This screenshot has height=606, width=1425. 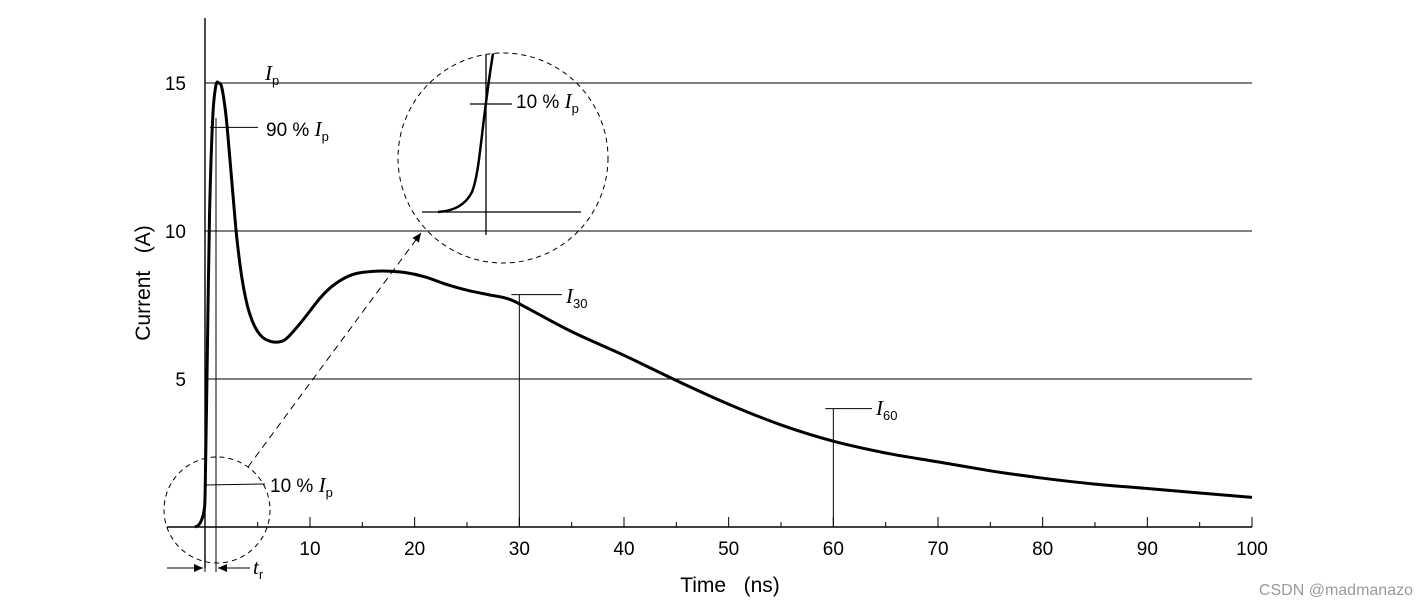 What do you see at coordinates (466, 133) in the screenshot?
I see `zoom-rising-edge` at bounding box center [466, 133].